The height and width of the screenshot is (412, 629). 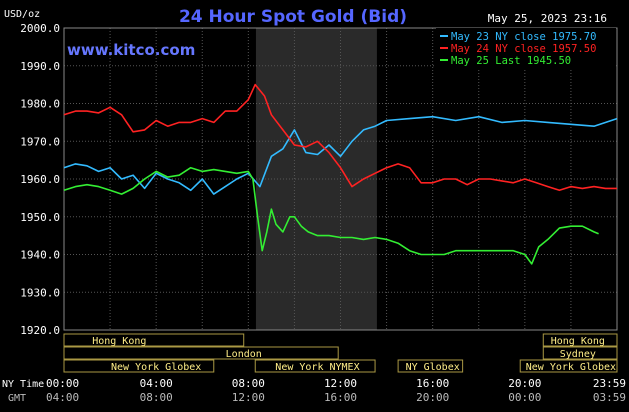 What do you see at coordinates (156, 383) in the screenshot?
I see `x-tick-ny: 04:00` at bounding box center [156, 383].